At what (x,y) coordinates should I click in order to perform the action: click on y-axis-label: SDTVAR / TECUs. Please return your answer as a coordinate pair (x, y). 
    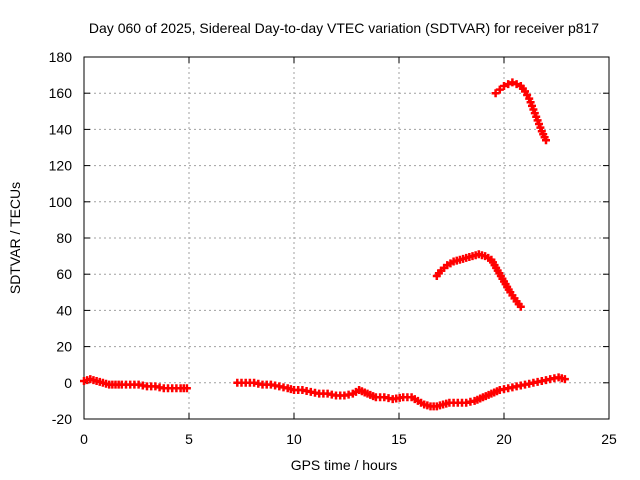
    Looking at the image, I should click on (15, 238).